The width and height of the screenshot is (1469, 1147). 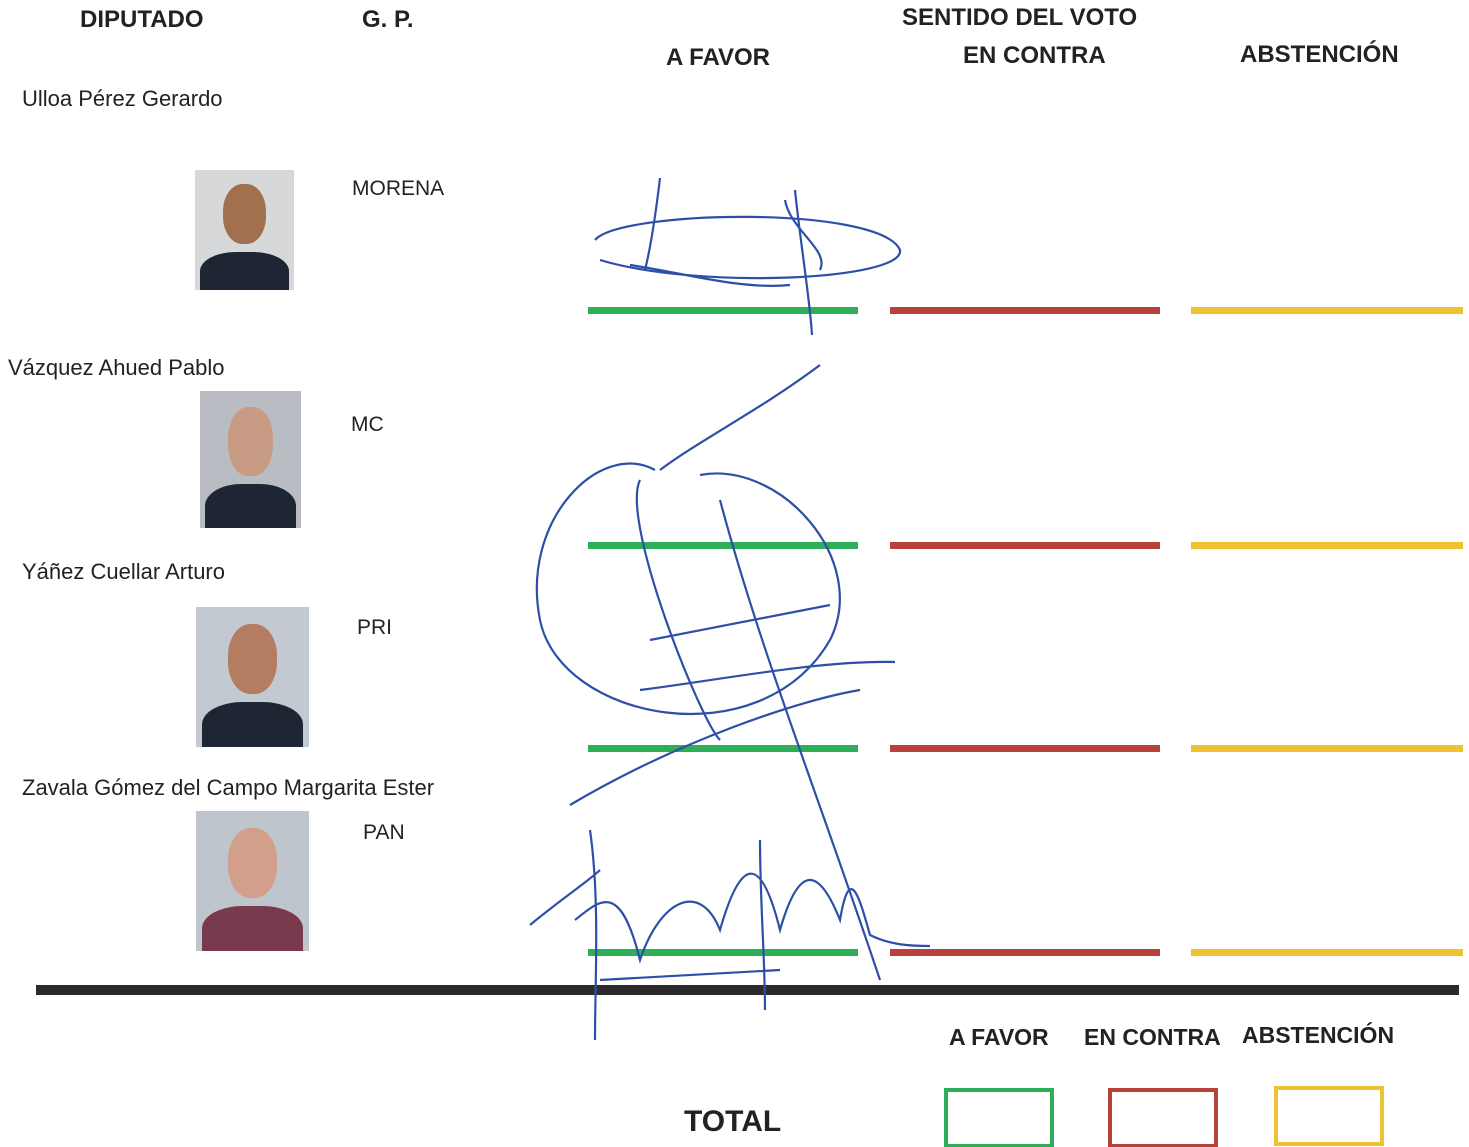 What do you see at coordinates (123, 571) in the screenshot?
I see `deputy-name: Yáñez Cuellar Arturo` at bounding box center [123, 571].